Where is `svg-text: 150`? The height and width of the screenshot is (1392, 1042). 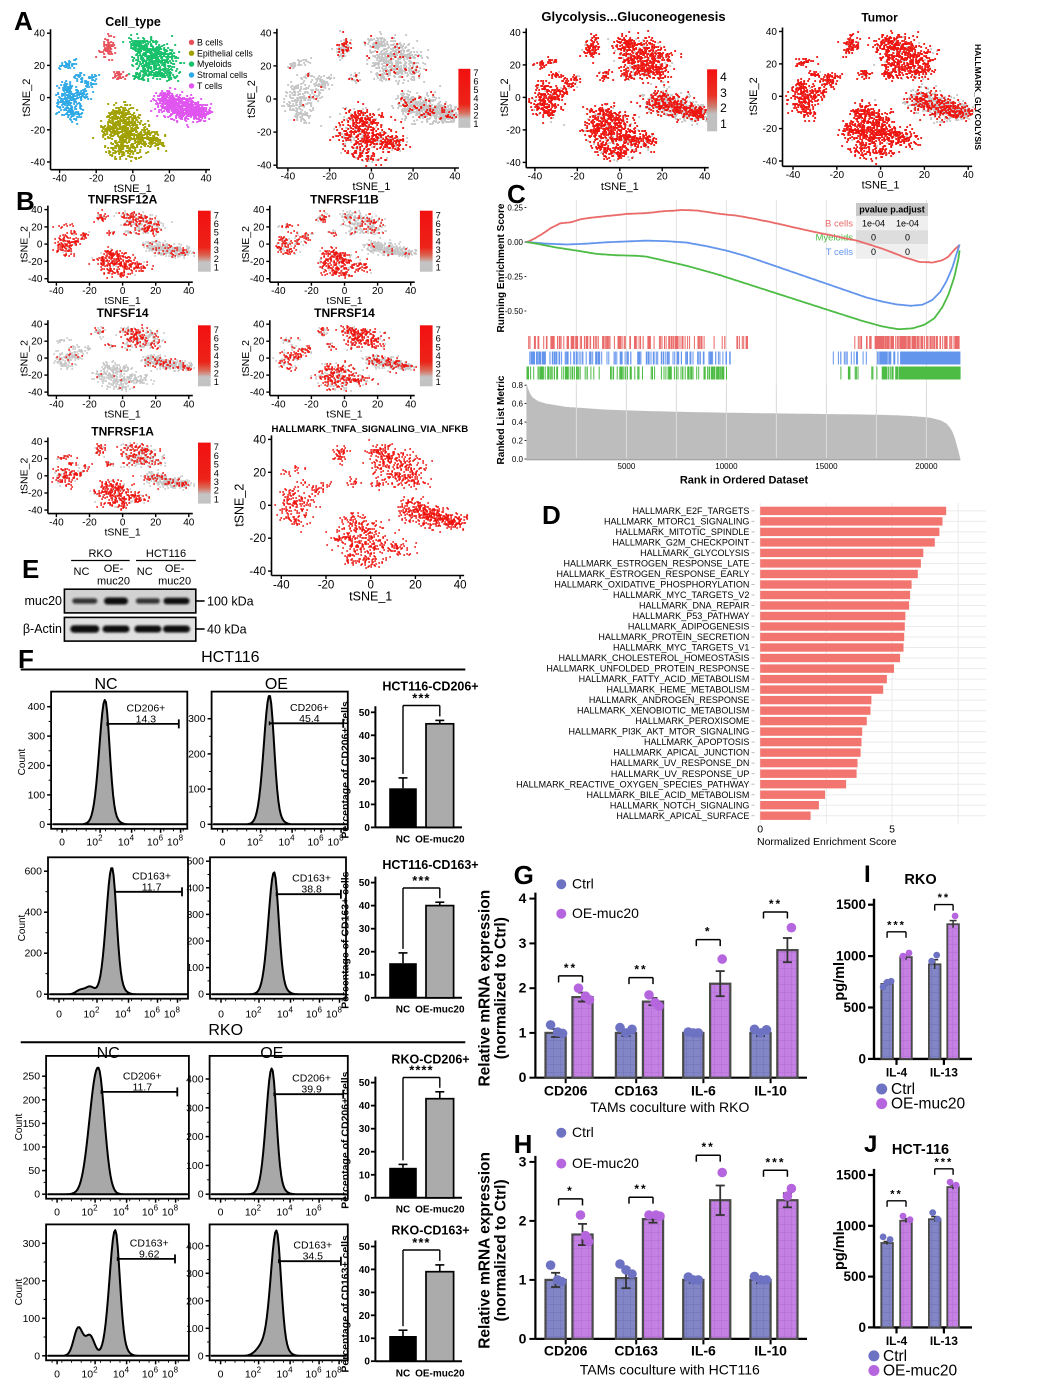
svg-text: 150 is located at coordinates (32, 1124).